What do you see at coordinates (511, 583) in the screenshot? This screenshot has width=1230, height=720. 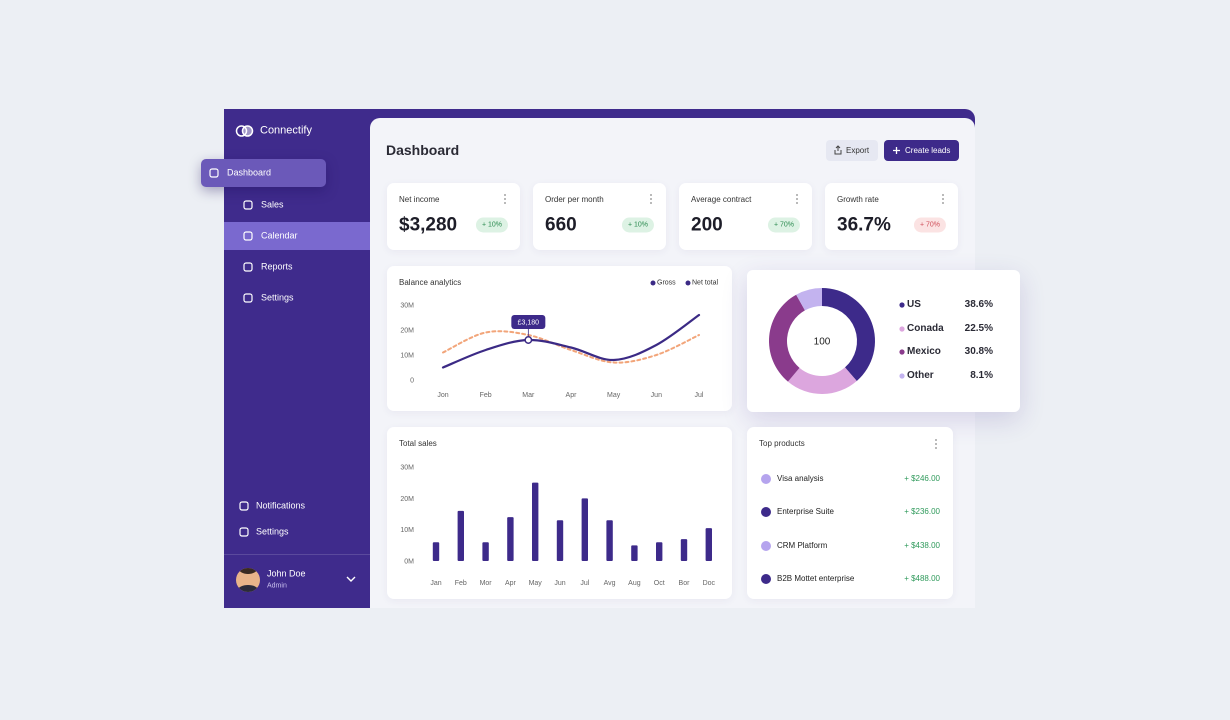 I see `x-tick-label: Apr` at bounding box center [511, 583].